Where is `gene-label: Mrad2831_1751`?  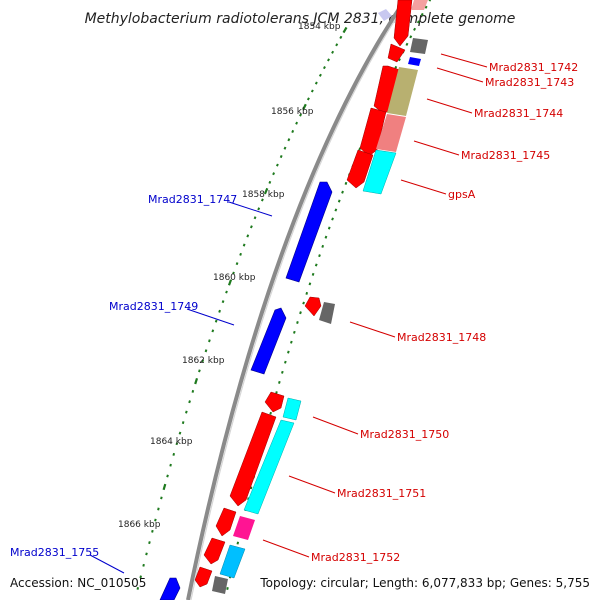
gene-label: Mrad2831_1751 is located at coordinates (381, 493).